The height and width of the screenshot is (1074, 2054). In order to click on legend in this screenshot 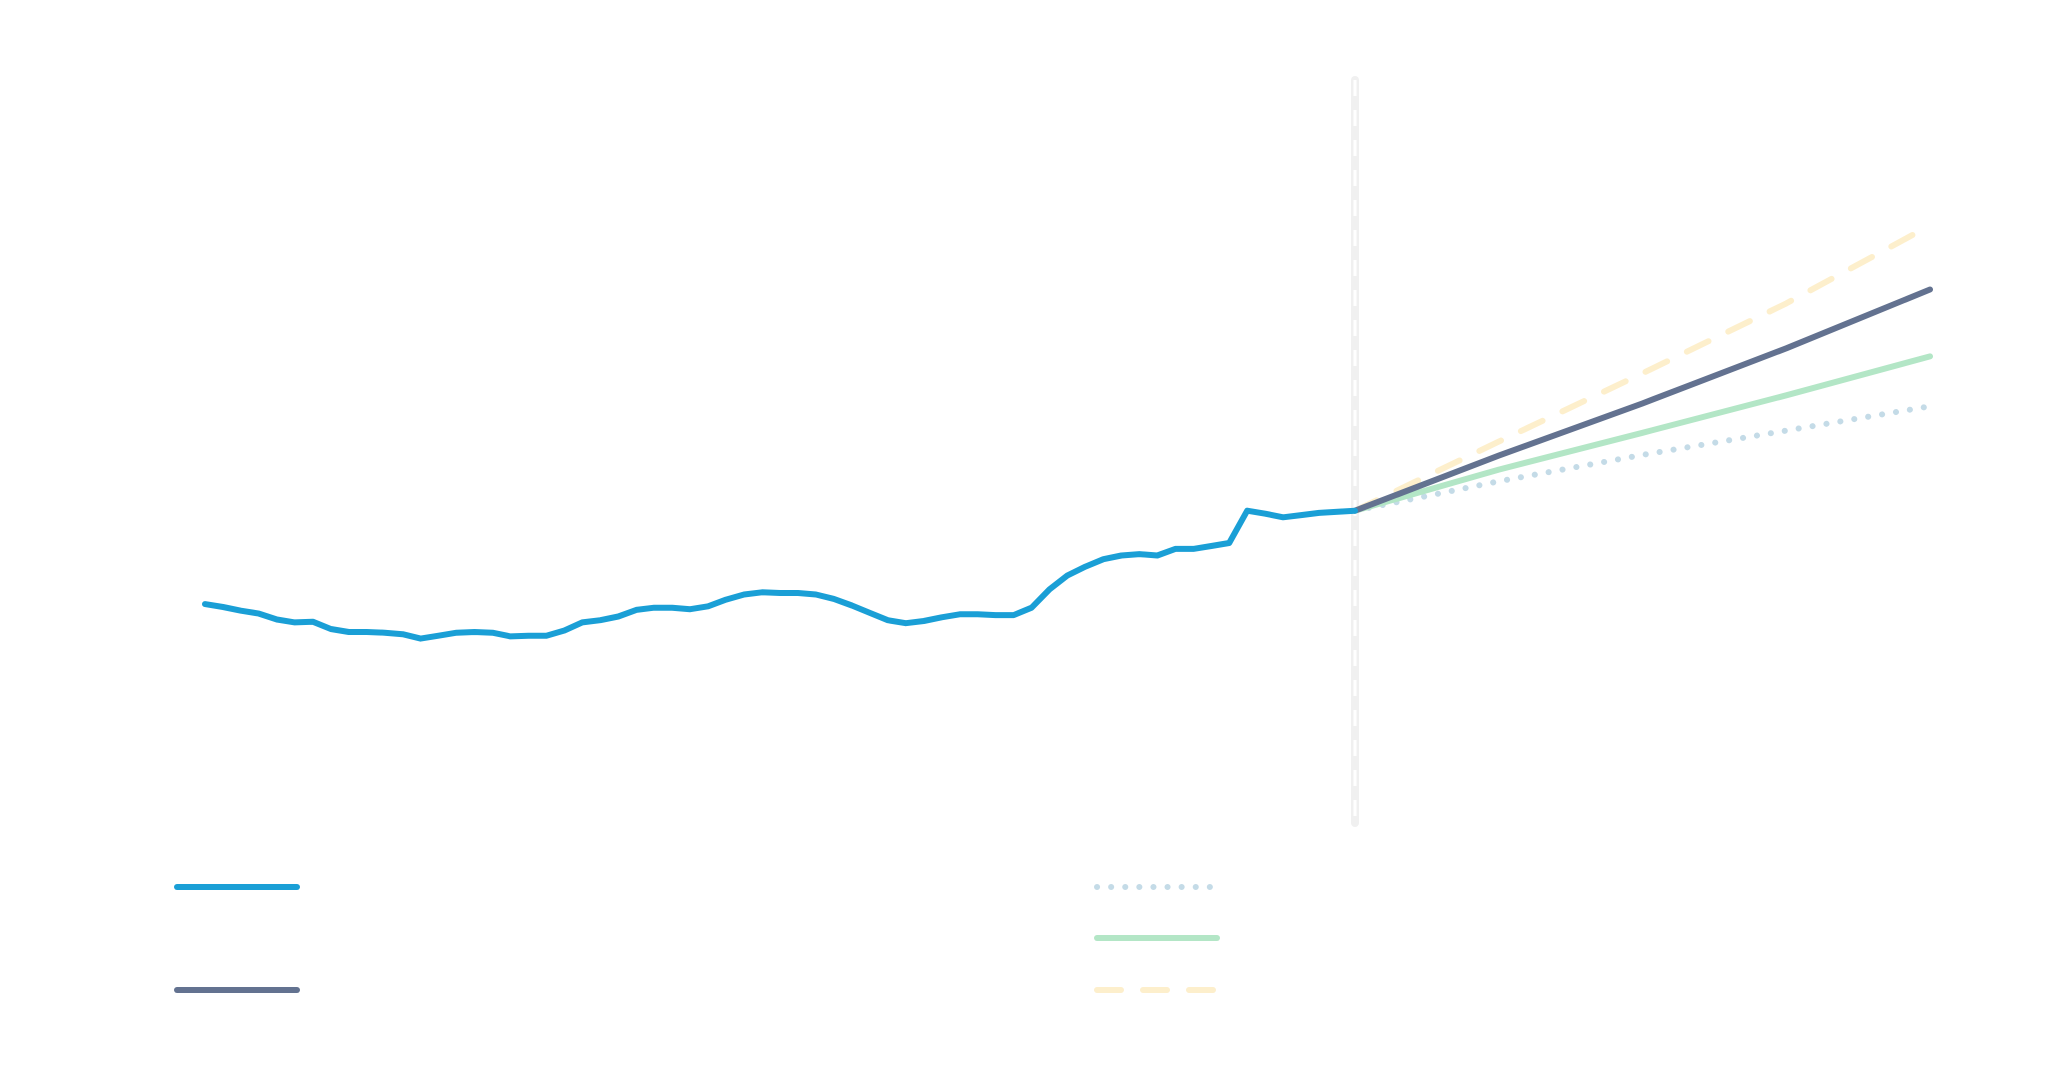, I will do `click(697, 938)`.